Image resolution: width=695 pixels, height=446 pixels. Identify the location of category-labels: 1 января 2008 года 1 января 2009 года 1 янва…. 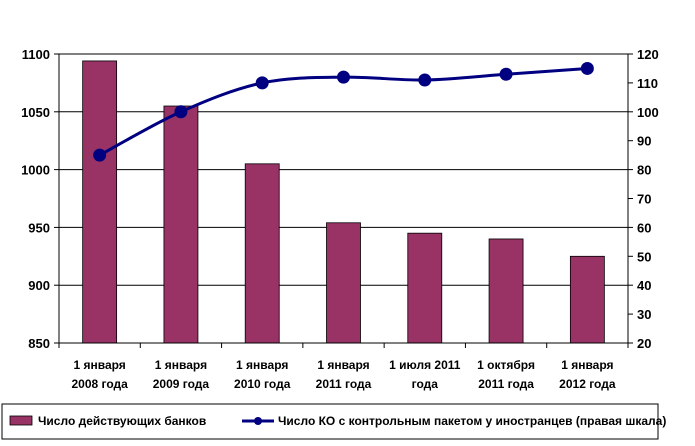
(343, 374).